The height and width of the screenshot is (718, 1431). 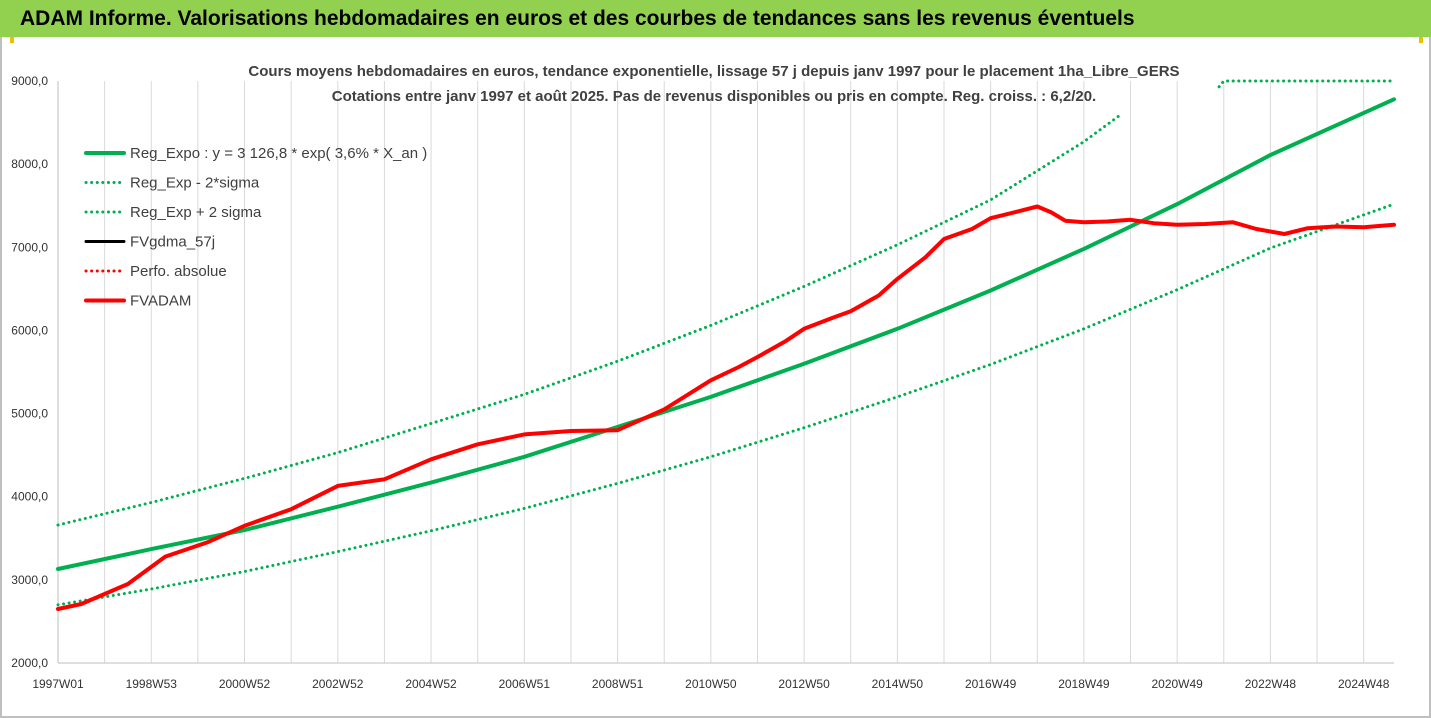 I want to click on x-tick-label: 2022W48, so click(x=1271, y=684).